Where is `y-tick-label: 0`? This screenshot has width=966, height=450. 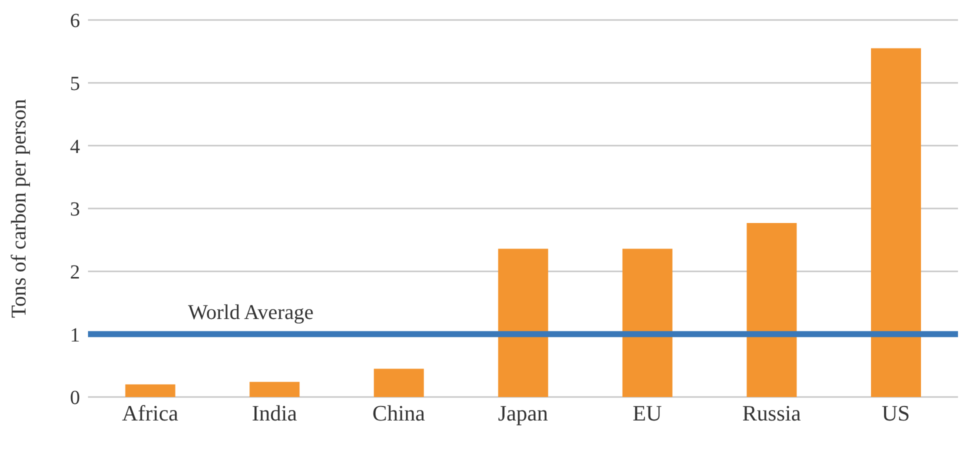 y-tick-label: 0 is located at coordinates (75, 398).